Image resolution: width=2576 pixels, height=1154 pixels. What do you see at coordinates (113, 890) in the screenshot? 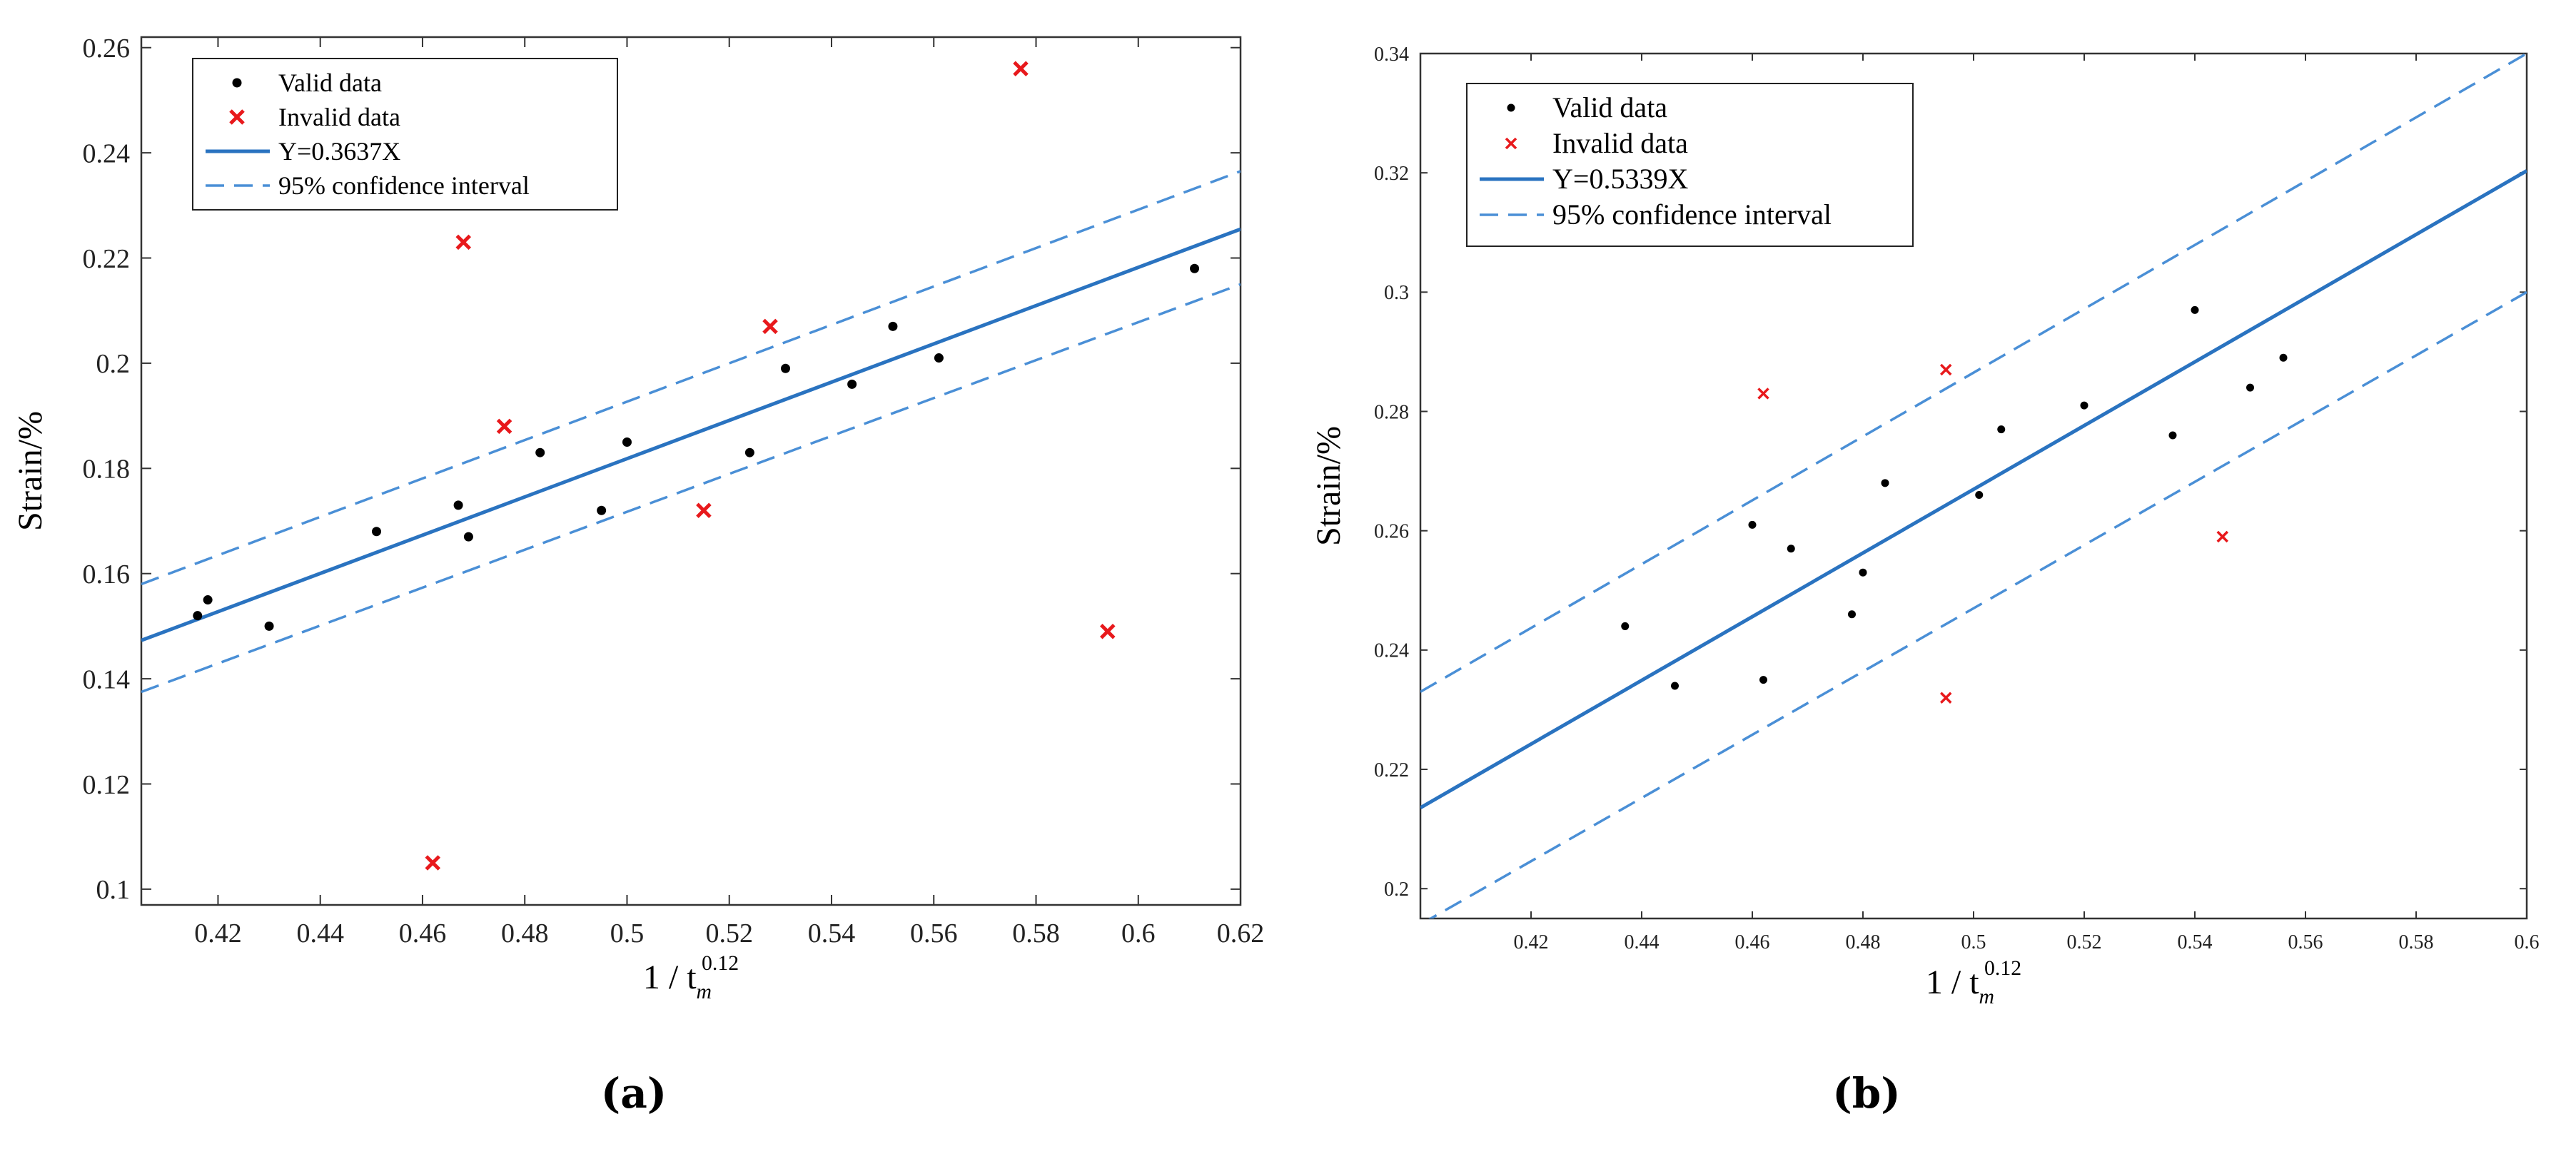
I see `y-tick-label: 0.1` at bounding box center [113, 890].